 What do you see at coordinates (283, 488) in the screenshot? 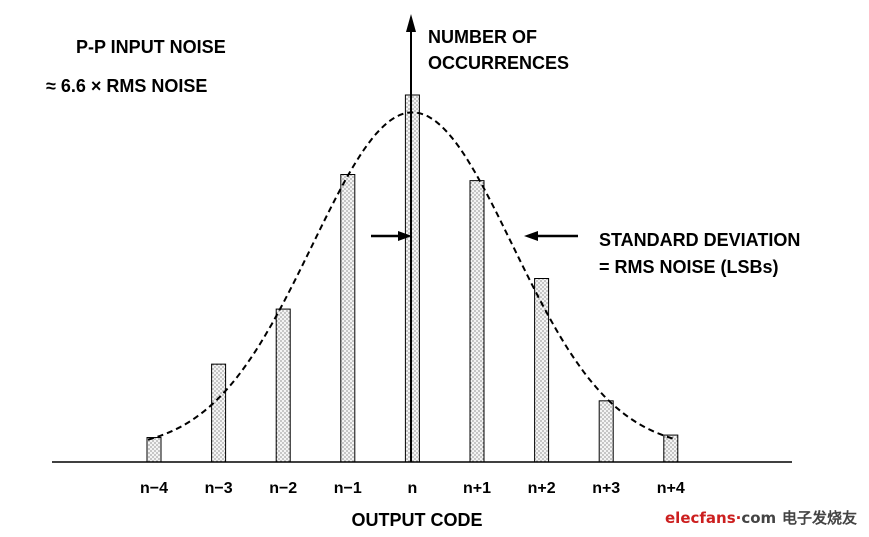
I see `x-tick-label: n−2` at bounding box center [283, 488].